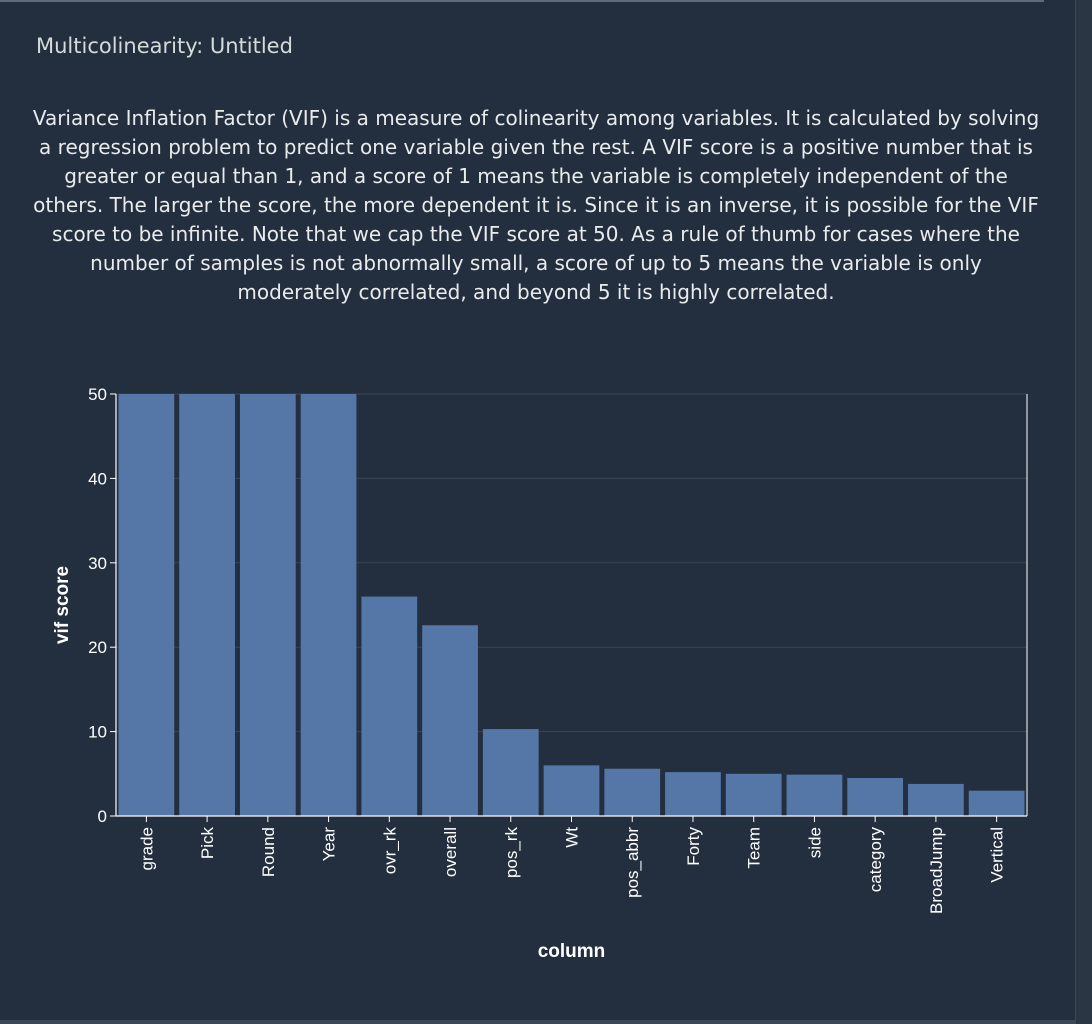  I want to click on y-tick-label: 10, so click(97, 732).